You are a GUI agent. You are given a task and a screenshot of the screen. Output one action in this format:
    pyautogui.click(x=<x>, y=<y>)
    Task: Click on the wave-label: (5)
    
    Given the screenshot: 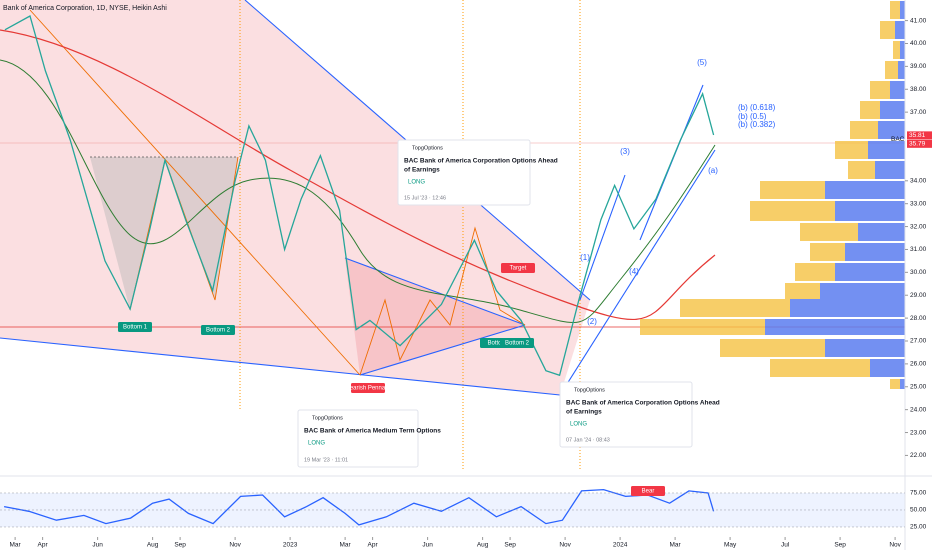 What is the action you would take?
    pyautogui.click(x=702, y=62)
    